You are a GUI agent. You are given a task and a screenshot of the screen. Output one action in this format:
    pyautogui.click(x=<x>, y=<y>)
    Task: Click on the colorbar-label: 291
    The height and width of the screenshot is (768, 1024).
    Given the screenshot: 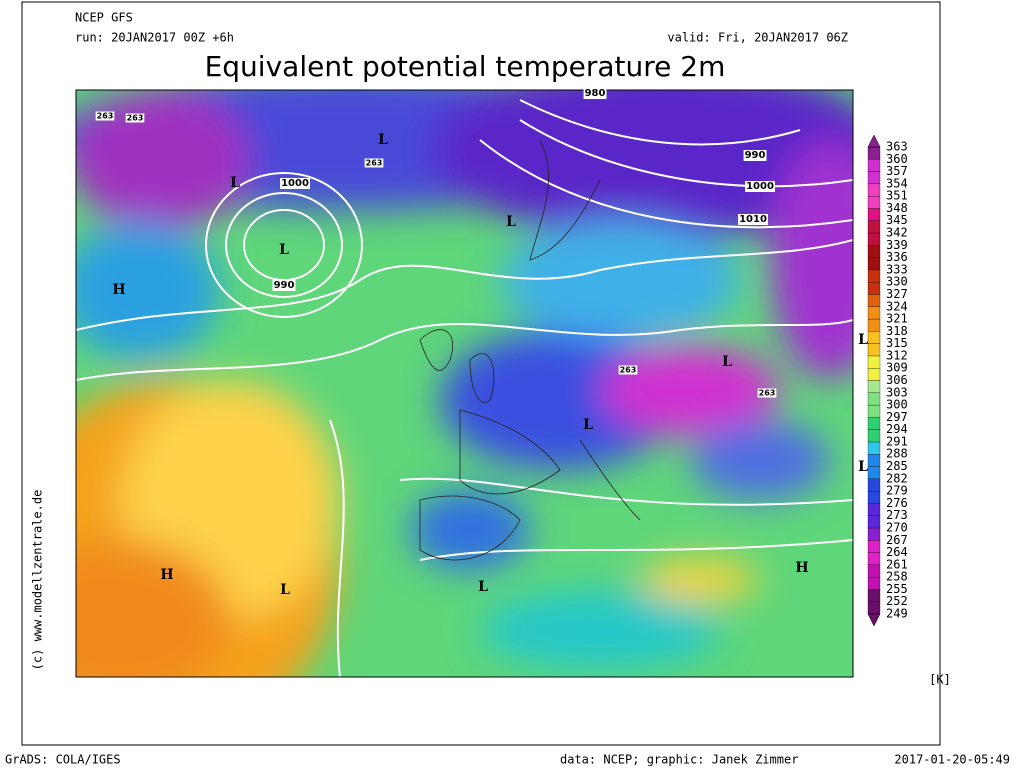 What is the action you would take?
    pyautogui.click(x=897, y=441)
    